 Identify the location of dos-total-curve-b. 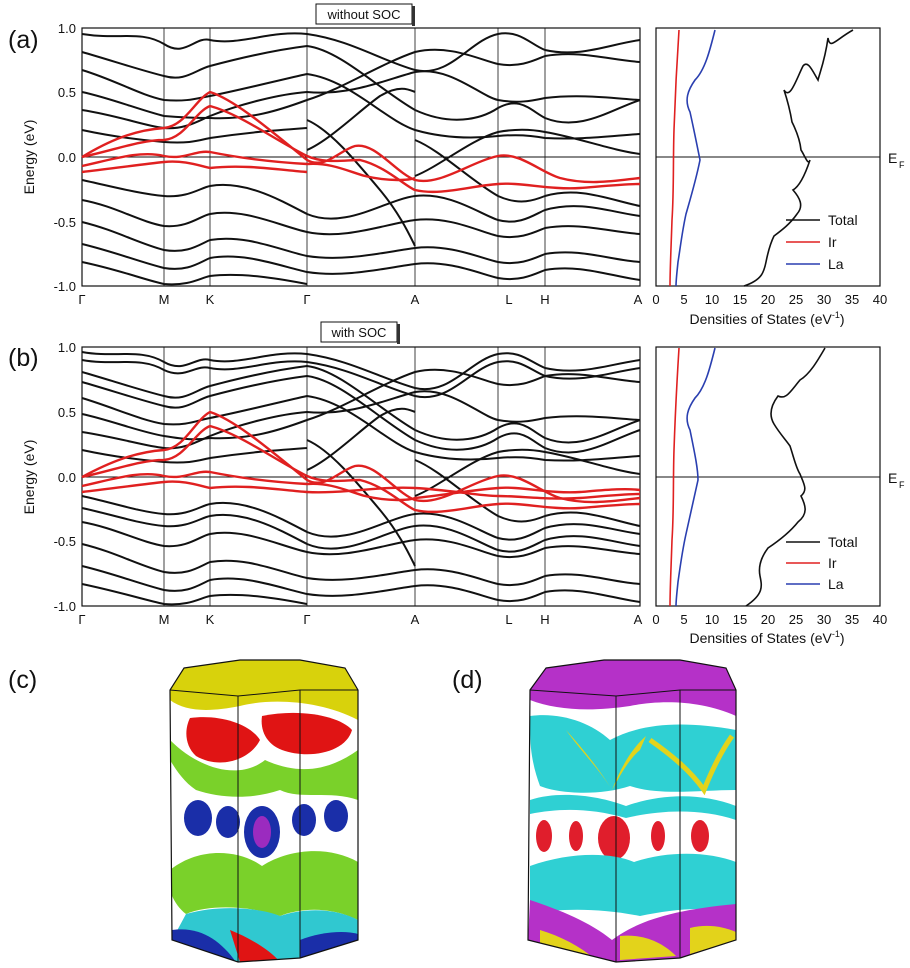
(785, 477).